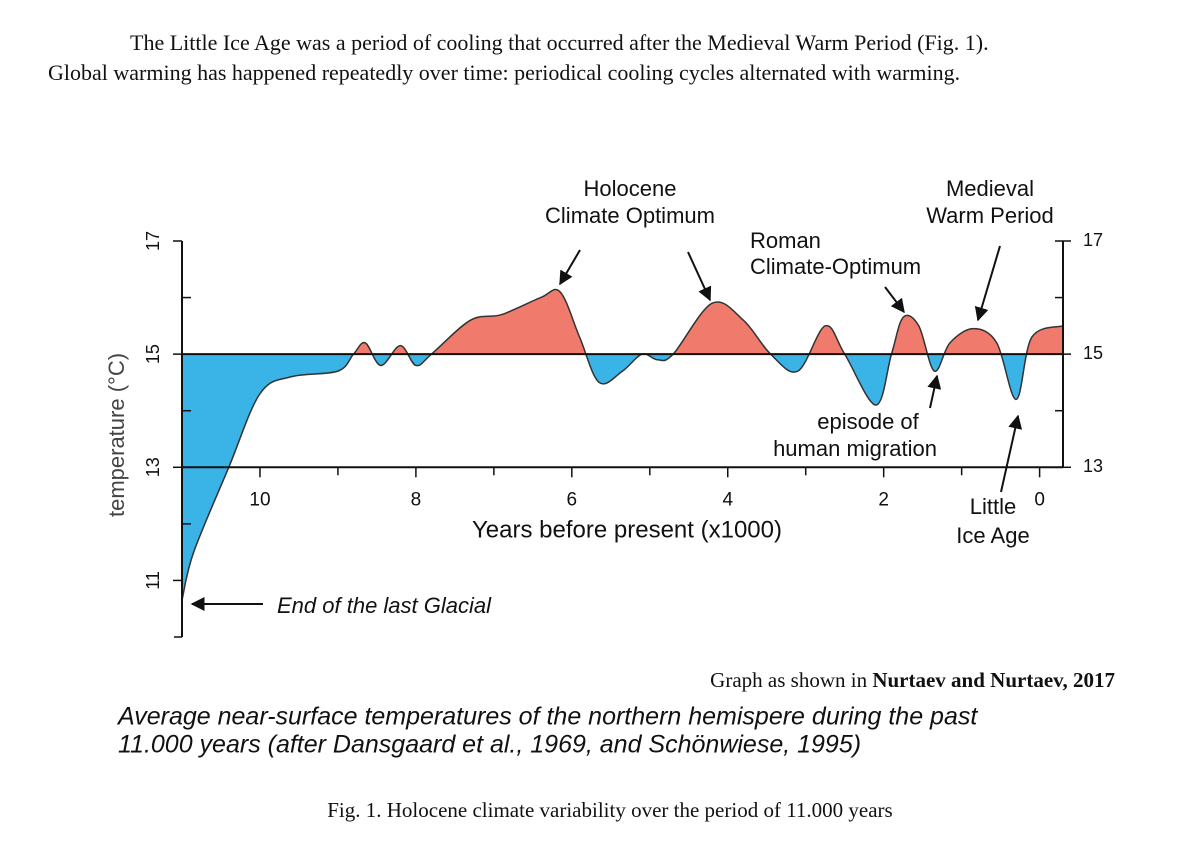 The width and height of the screenshot is (1200, 861). Describe the element at coordinates (835, 266) in the screenshot. I see `annotation: Climate-Optimum` at that location.